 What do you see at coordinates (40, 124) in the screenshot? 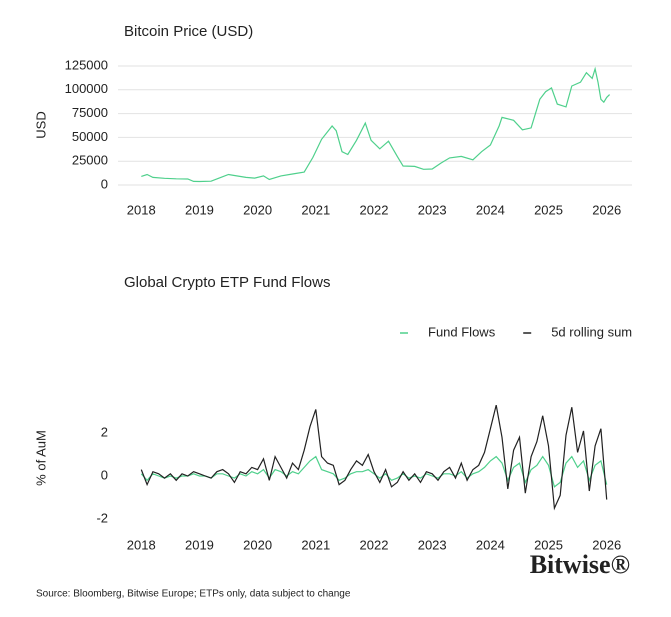
I see `y-axis-label: USD` at bounding box center [40, 124].